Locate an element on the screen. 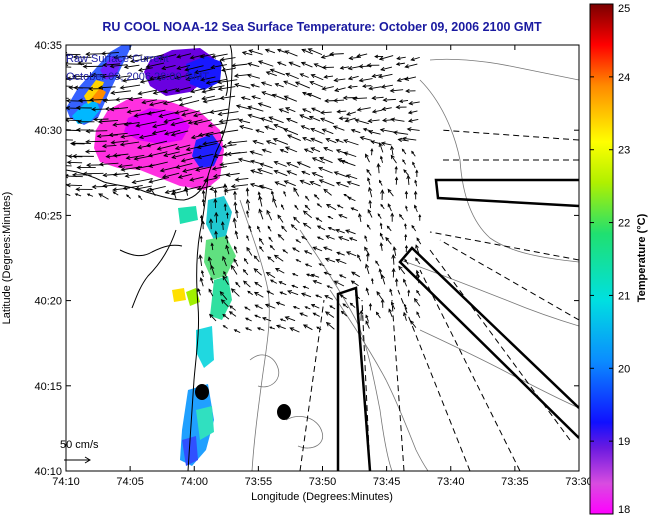 The image size is (651, 518). scale-arrowhead is located at coordinates (87, 460).